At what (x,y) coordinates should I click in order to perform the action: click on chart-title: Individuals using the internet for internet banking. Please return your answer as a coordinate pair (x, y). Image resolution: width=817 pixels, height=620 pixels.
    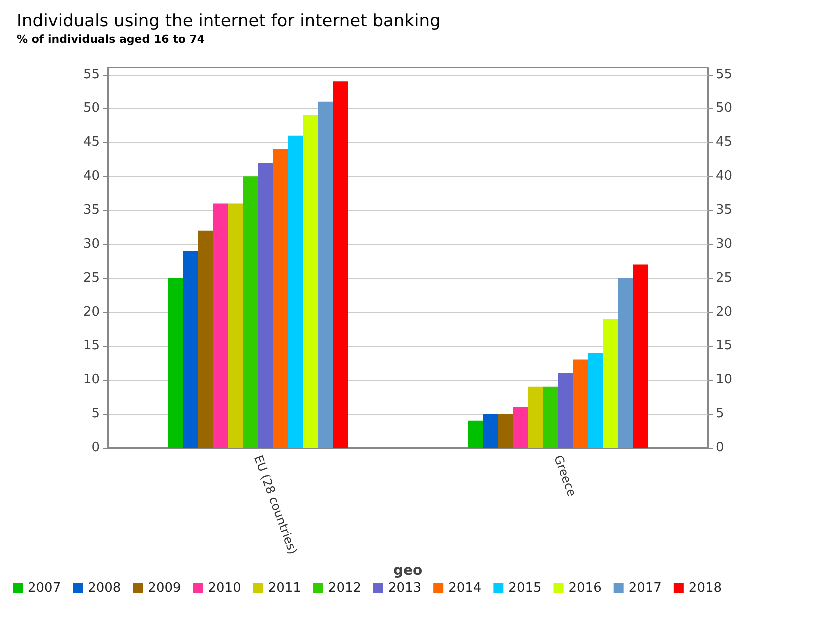
    Looking at the image, I should click on (229, 22).